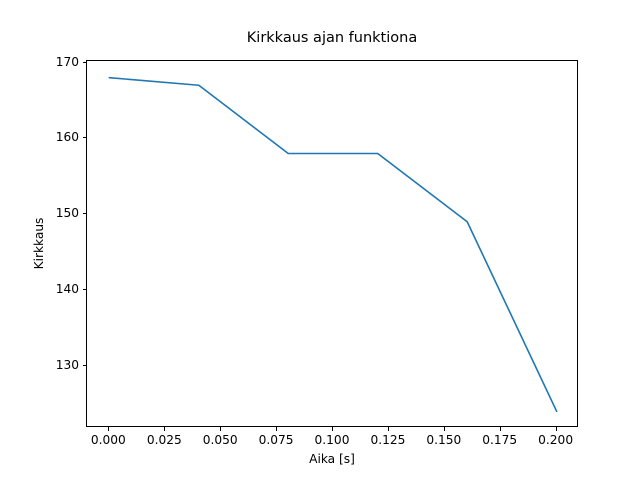  What do you see at coordinates (500, 440) in the screenshot?
I see `x-tick-label: 0.175` at bounding box center [500, 440].